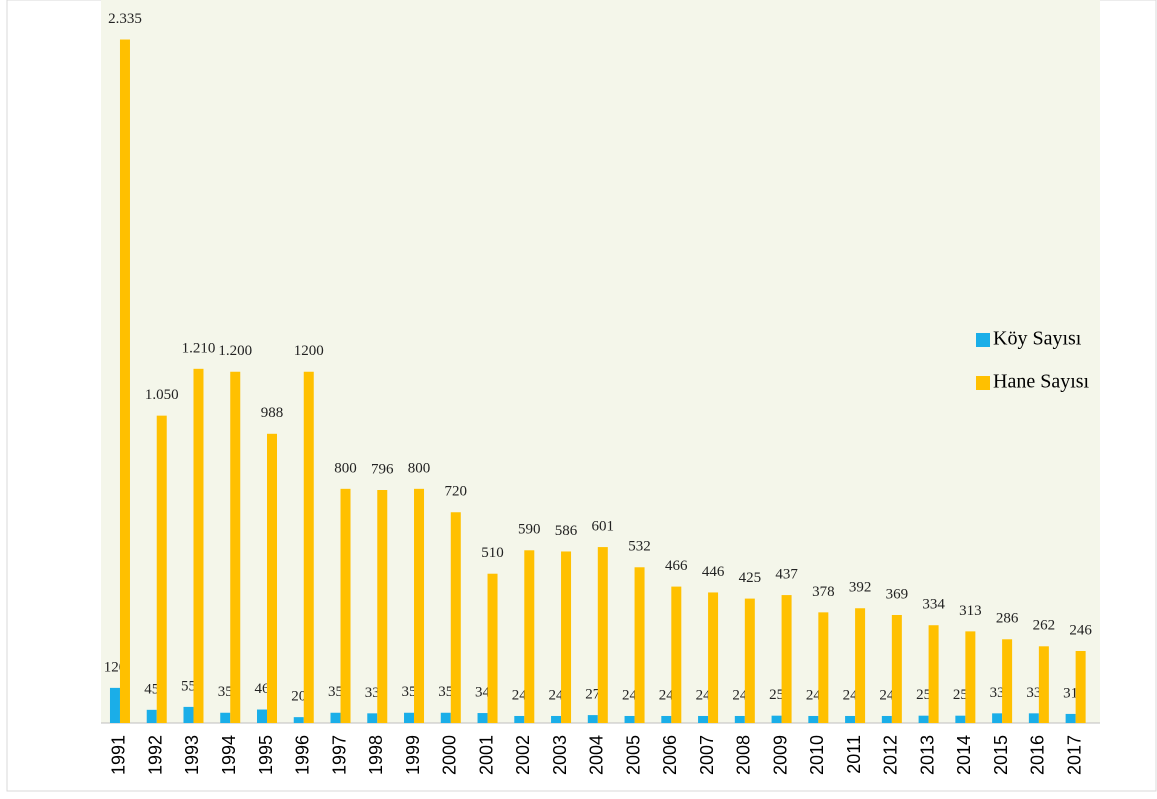 This screenshot has height=799, width=1157. I want to click on value-label: 720, so click(456, 492).